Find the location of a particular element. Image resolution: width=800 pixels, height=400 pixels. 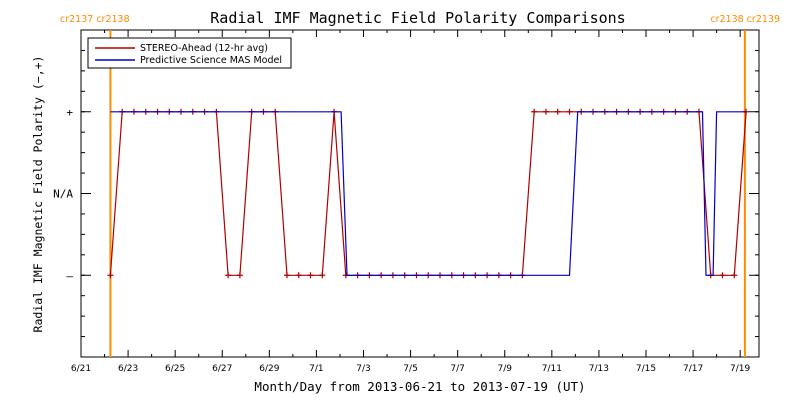

carrington-label: cr2137 cr2138 is located at coordinates (95, 19).